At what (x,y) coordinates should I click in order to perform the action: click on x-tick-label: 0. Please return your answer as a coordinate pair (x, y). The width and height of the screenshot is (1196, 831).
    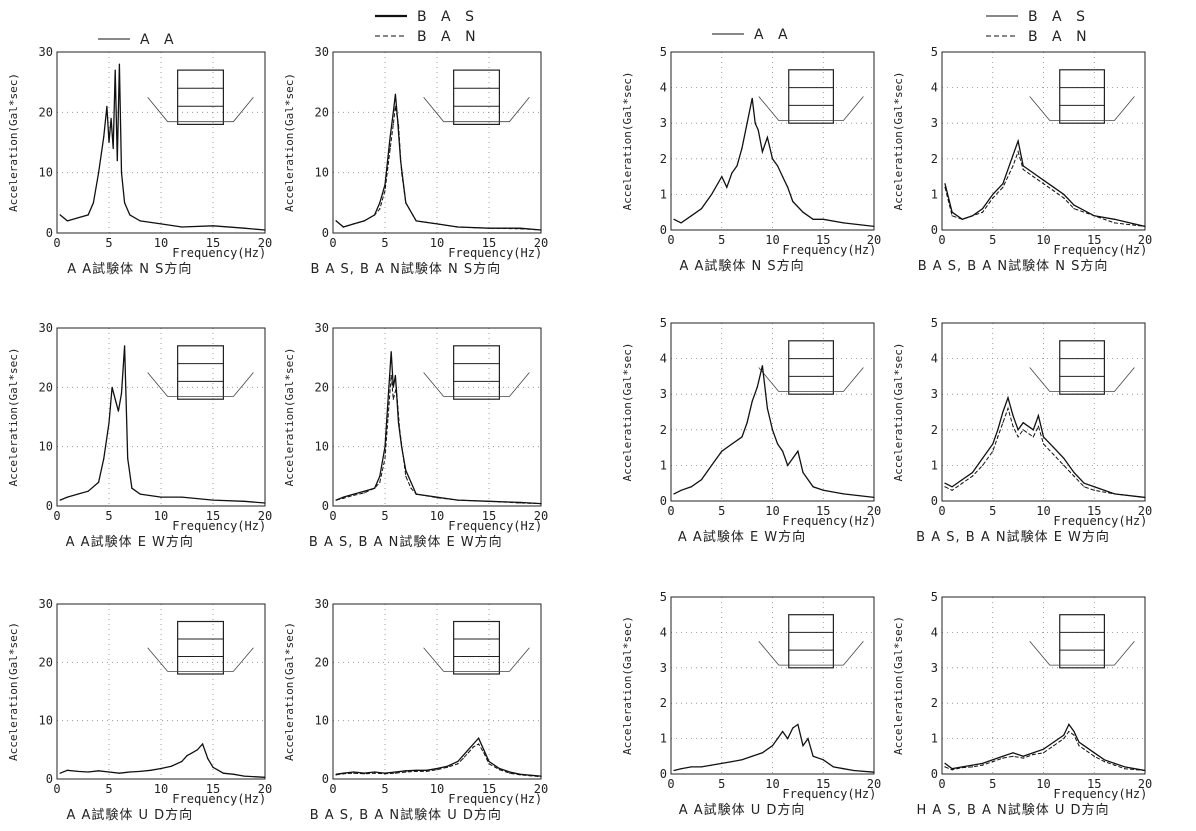
    Looking at the image, I should click on (56, 516).